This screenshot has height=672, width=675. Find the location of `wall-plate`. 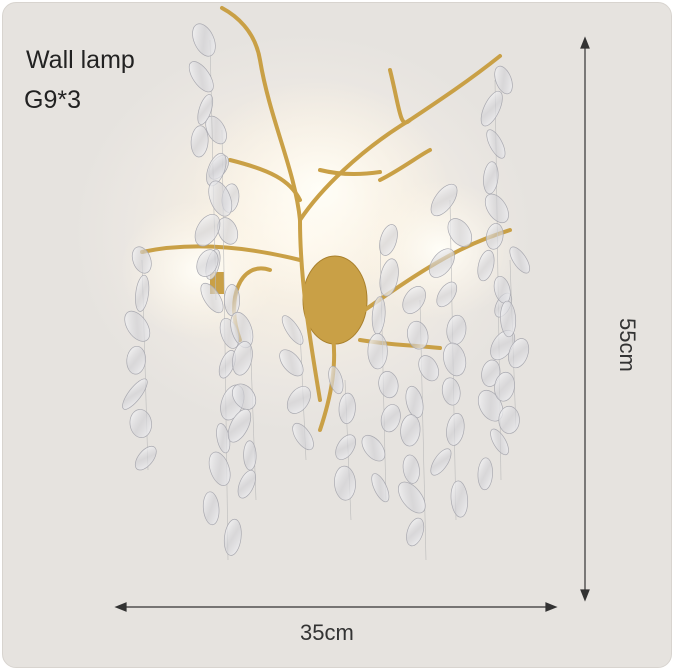

wall-plate is located at coordinates (335, 300).